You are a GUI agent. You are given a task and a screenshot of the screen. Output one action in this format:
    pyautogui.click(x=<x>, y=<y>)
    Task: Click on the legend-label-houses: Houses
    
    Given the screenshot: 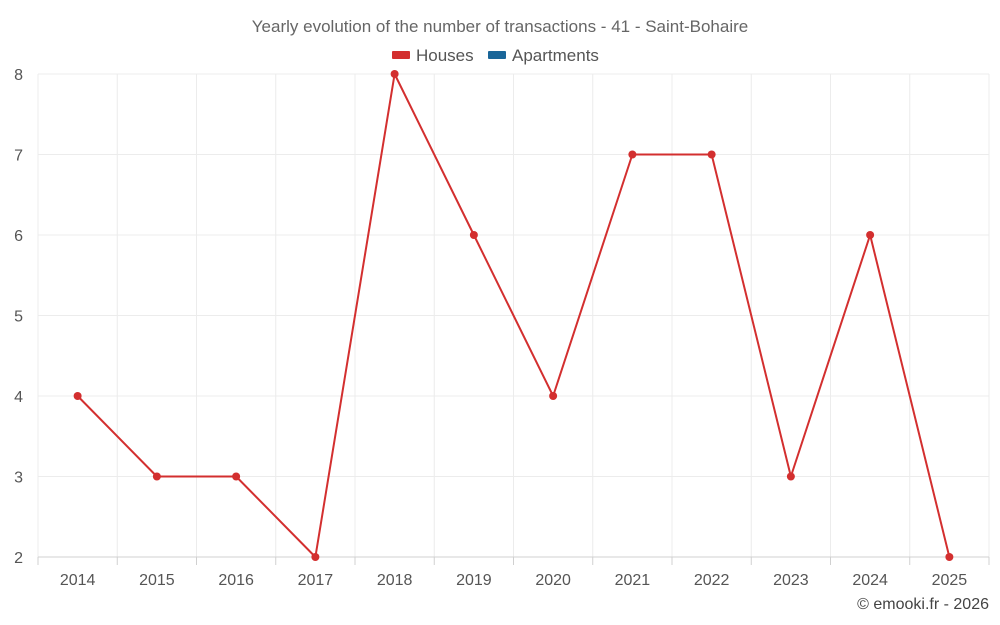 What is the action you would take?
    pyautogui.click(x=445, y=55)
    